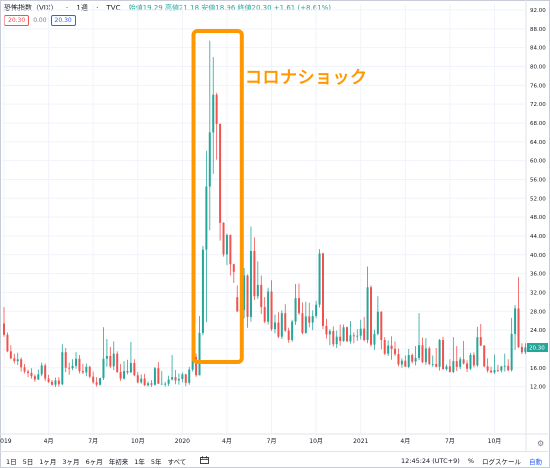 The image size is (550, 468). I want to click on range-button: 5日, so click(28, 462).